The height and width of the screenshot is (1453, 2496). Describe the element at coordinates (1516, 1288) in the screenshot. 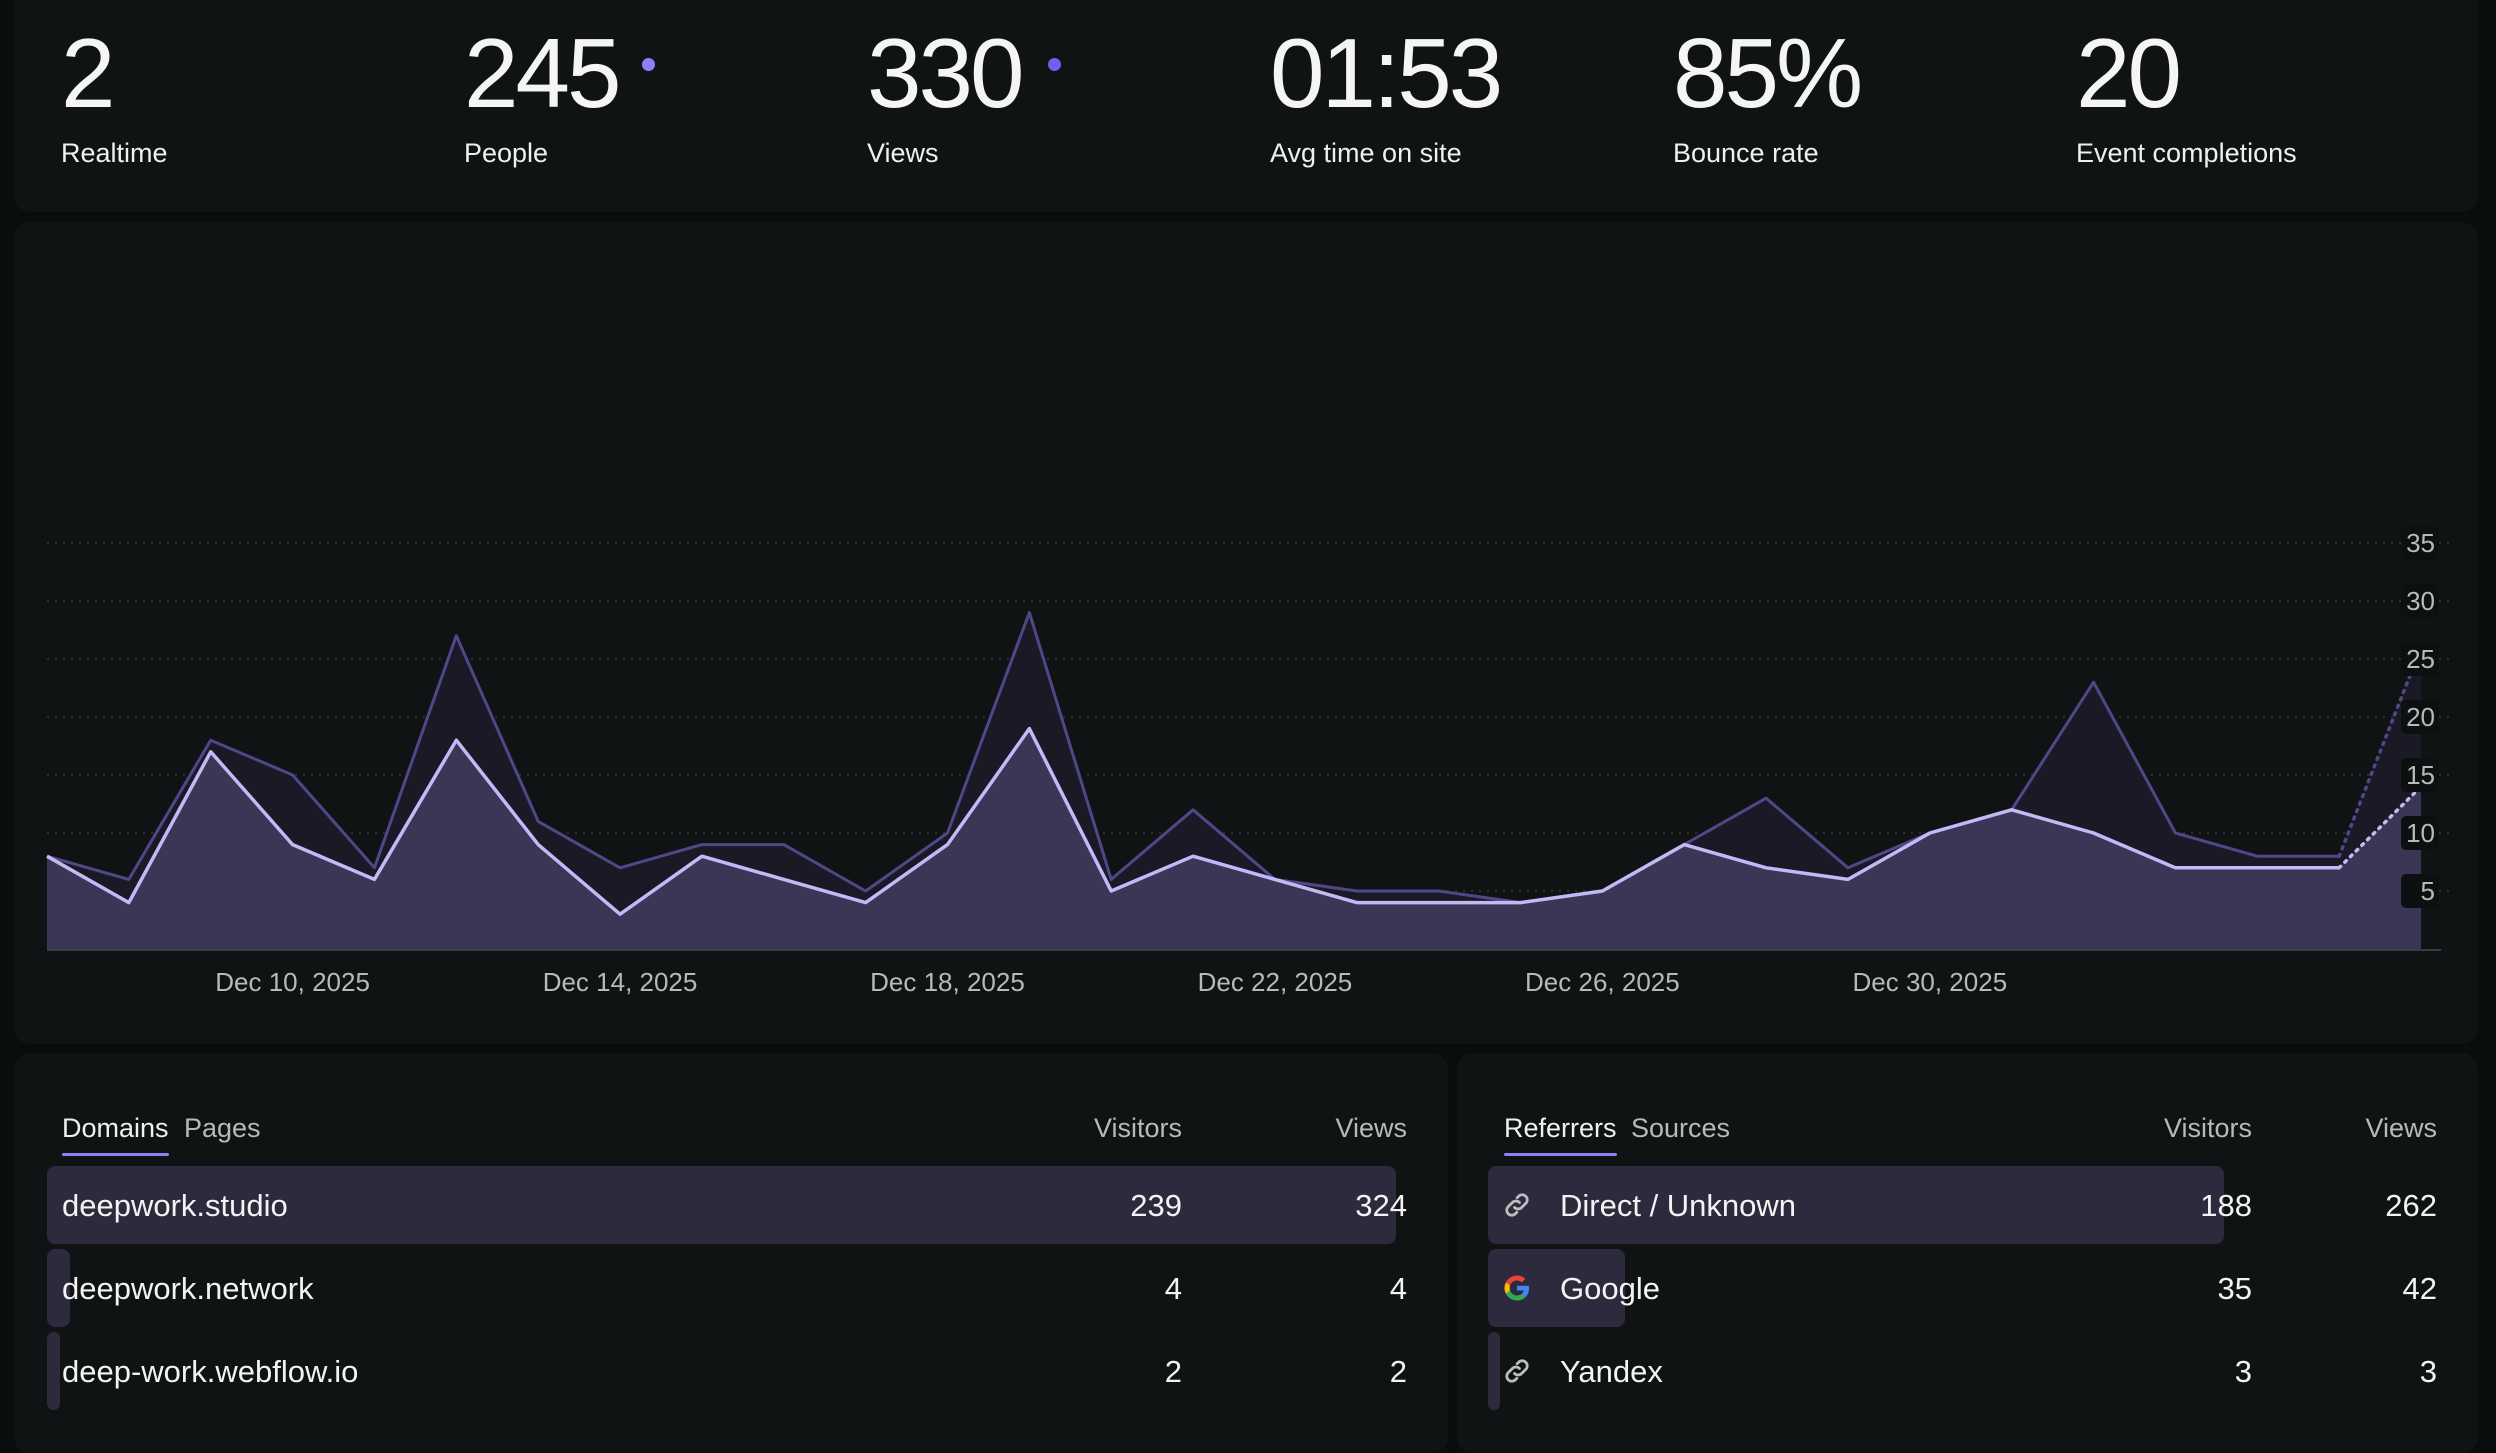

I see `google-icon` at that location.